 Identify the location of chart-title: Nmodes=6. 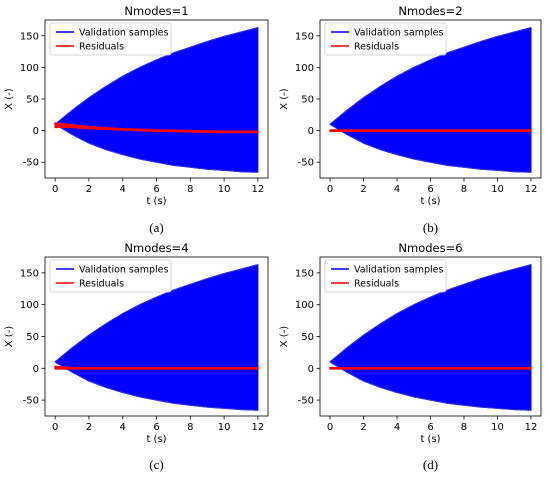
(430, 248).